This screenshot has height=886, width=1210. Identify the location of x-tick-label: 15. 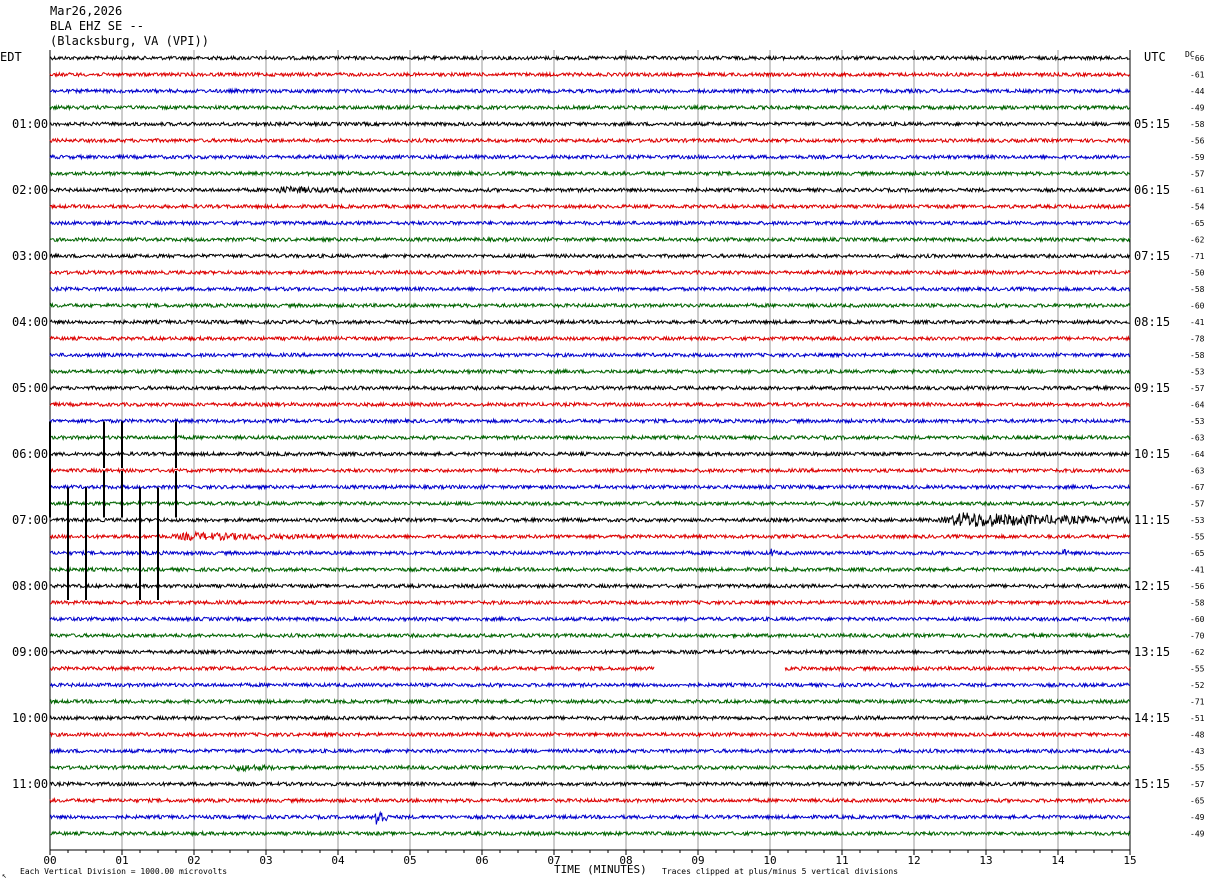
(1129, 860).